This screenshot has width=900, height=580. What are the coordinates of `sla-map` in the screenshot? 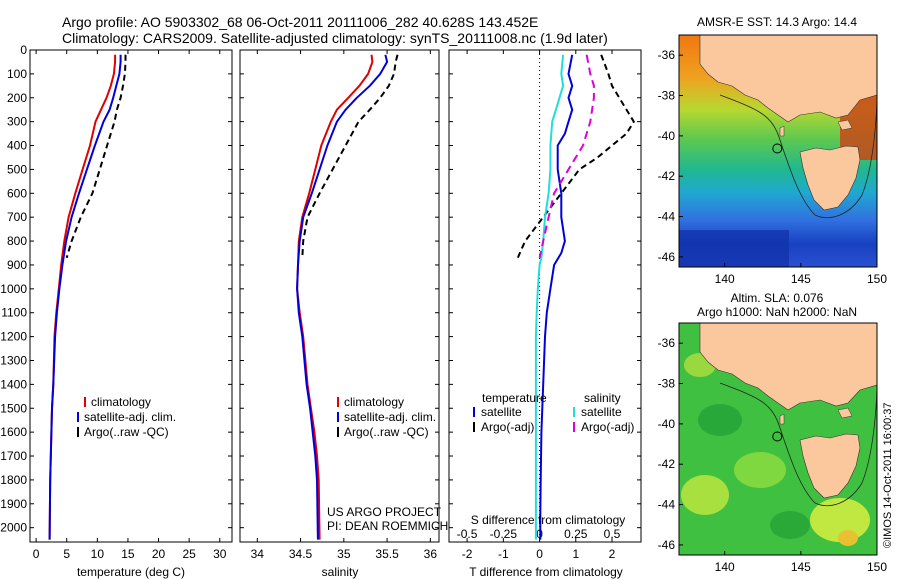 It's located at (778, 439).